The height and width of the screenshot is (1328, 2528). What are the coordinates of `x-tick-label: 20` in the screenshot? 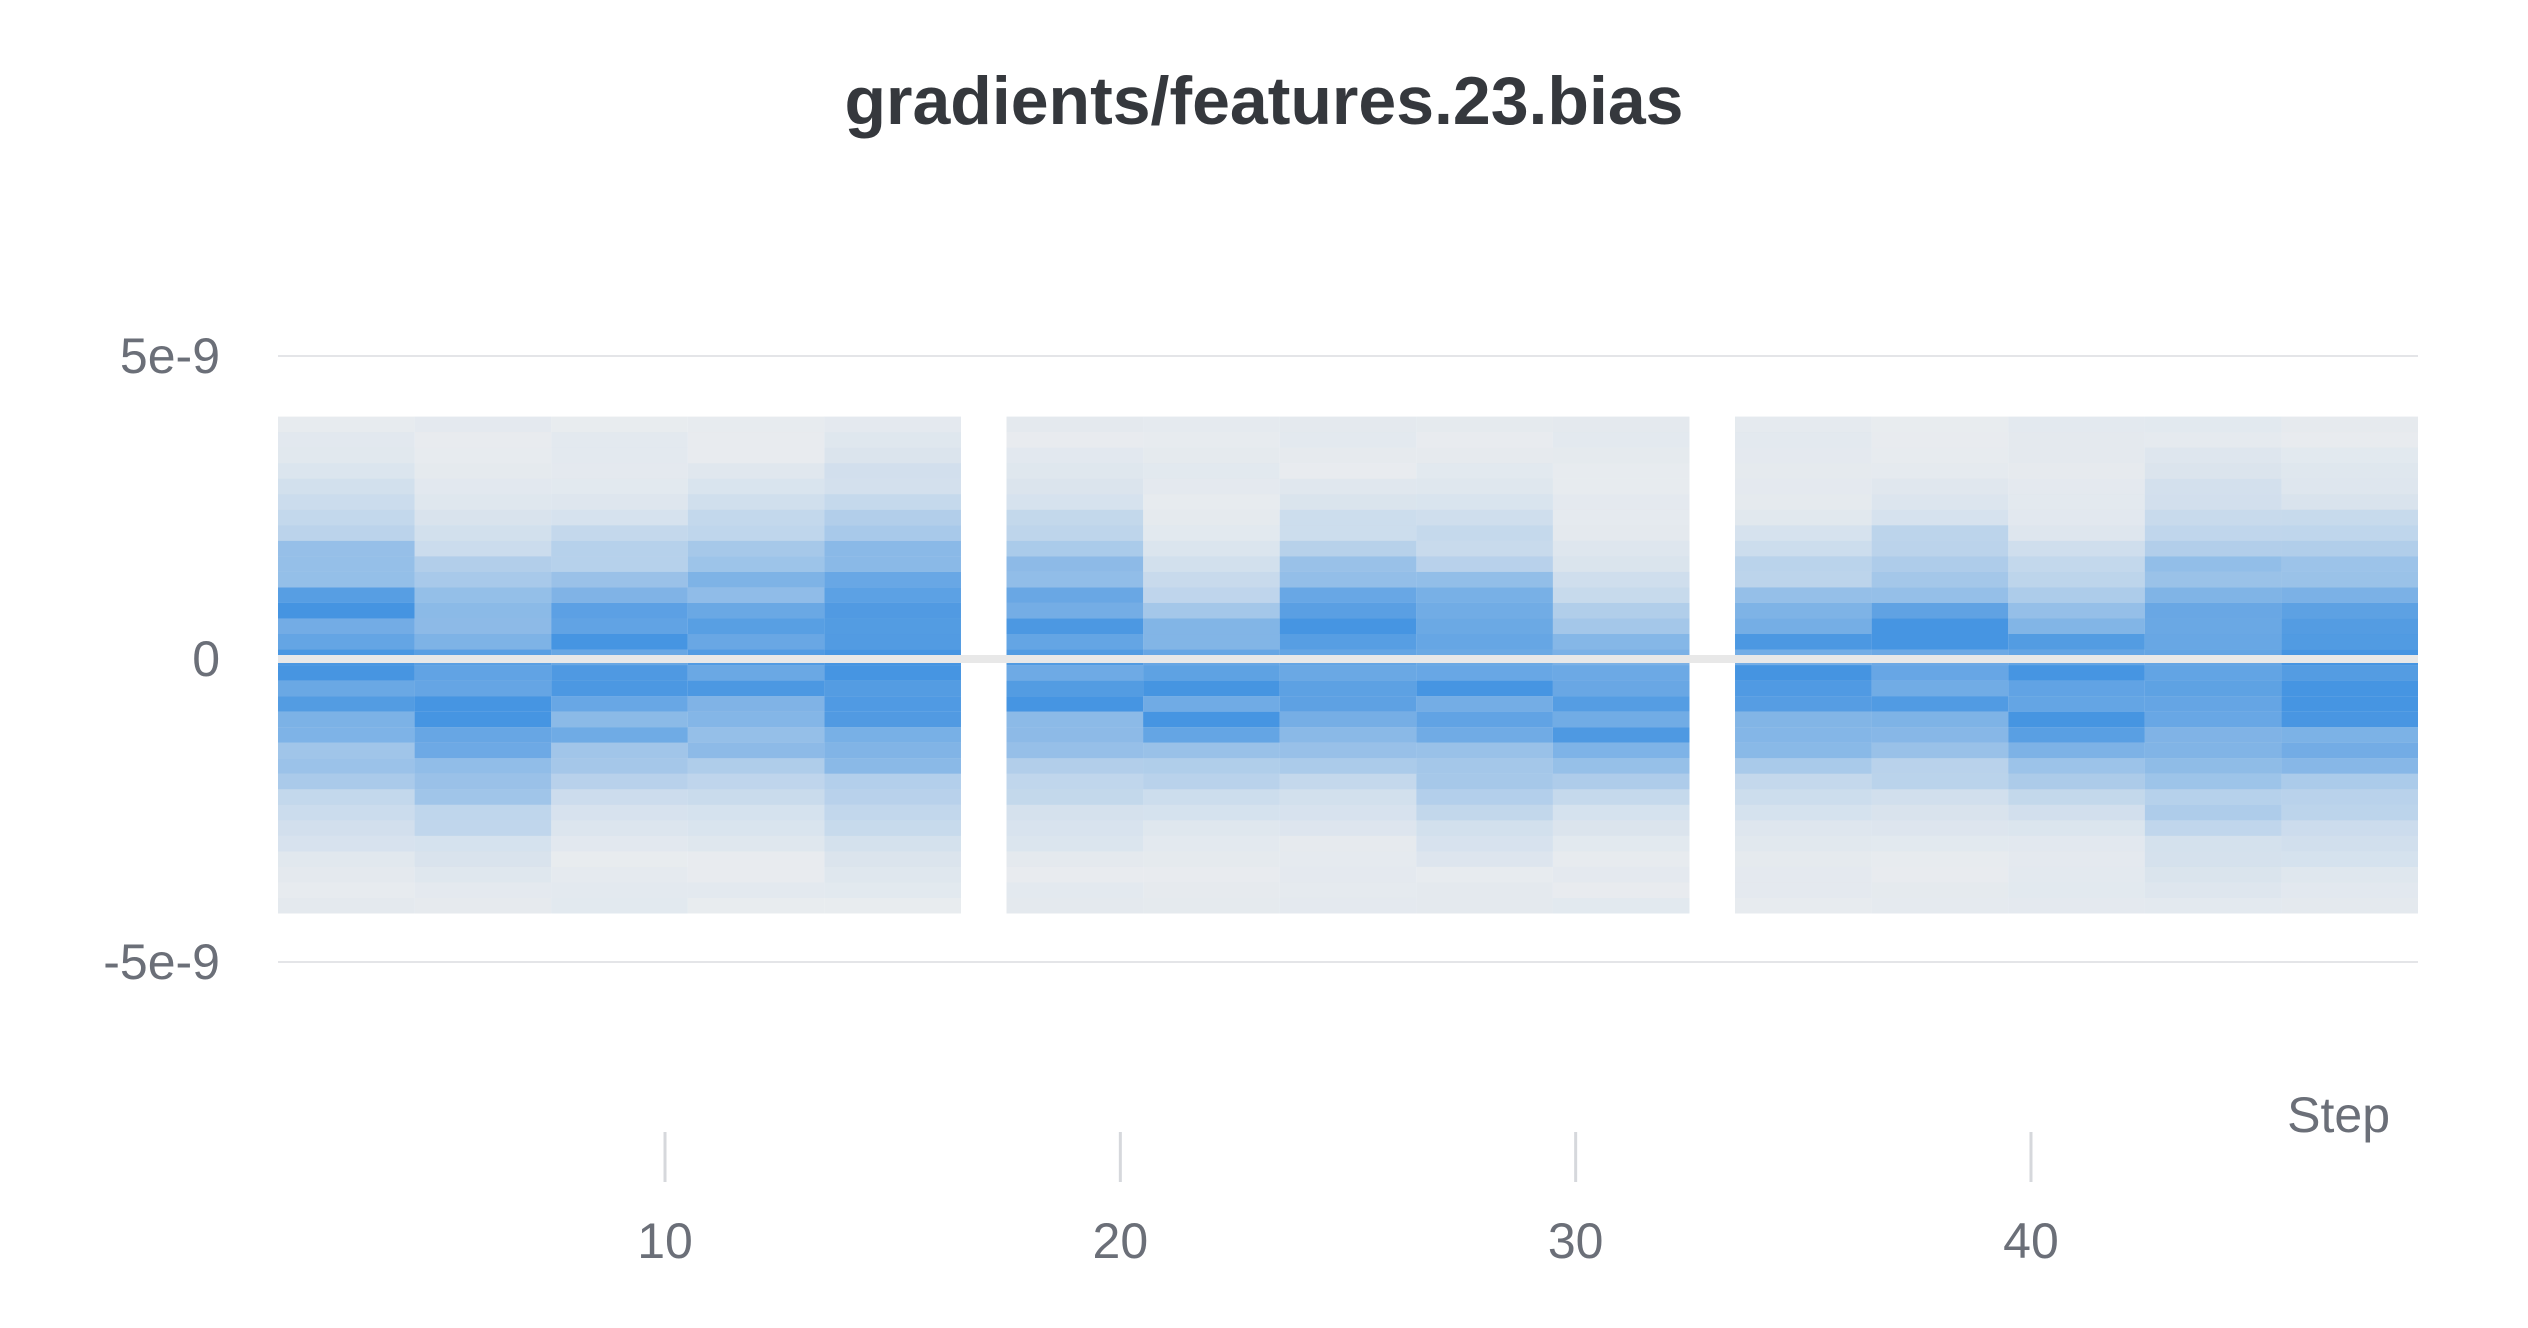 It's located at (1121, 1241).